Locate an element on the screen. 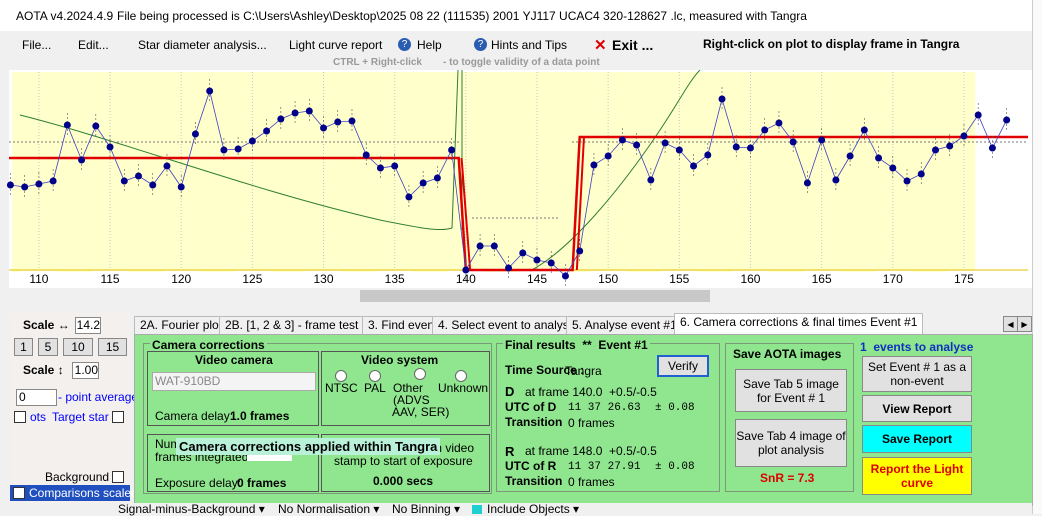 This screenshot has width=1042, height=516. average-label: - point average is located at coordinates (98, 397).